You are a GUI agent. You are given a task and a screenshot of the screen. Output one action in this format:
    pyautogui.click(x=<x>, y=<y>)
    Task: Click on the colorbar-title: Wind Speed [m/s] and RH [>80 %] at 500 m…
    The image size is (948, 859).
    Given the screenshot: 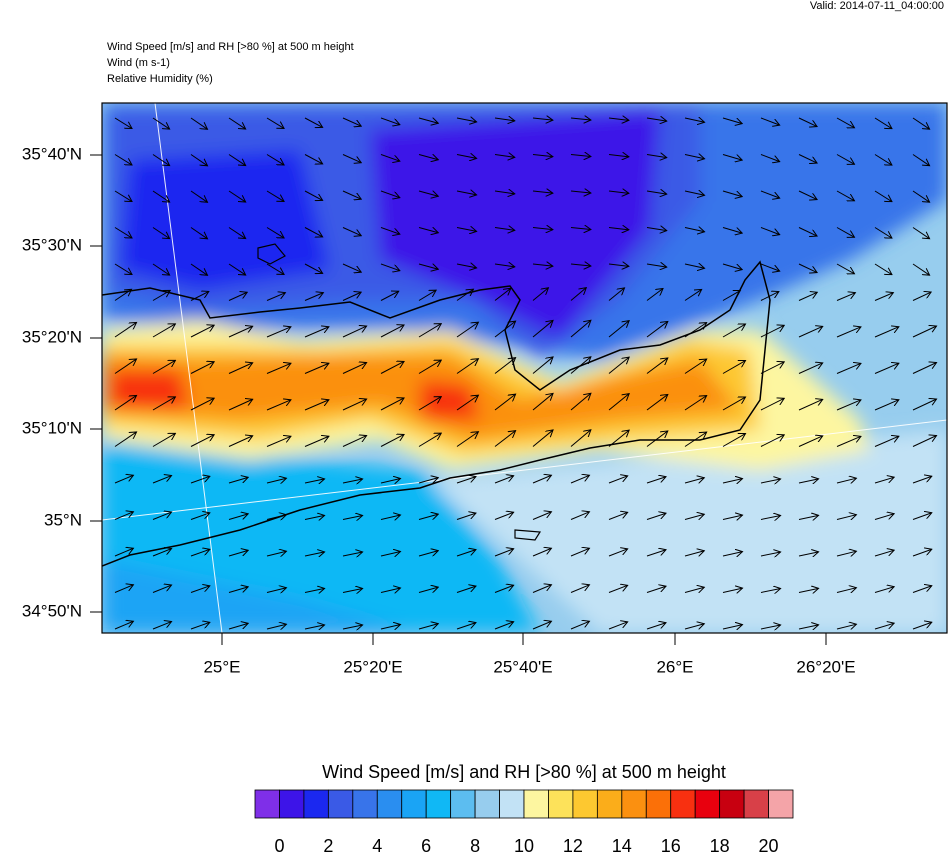 What is the action you would take?
    pyautogui.click(x=524, y=772)
    